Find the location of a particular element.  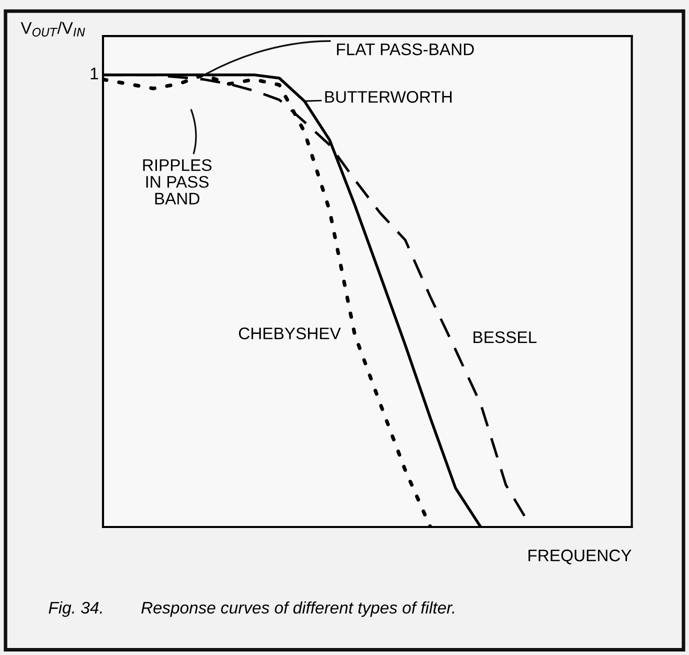

text: FLAT PASS-BAND is located at coordinates (405, 49).